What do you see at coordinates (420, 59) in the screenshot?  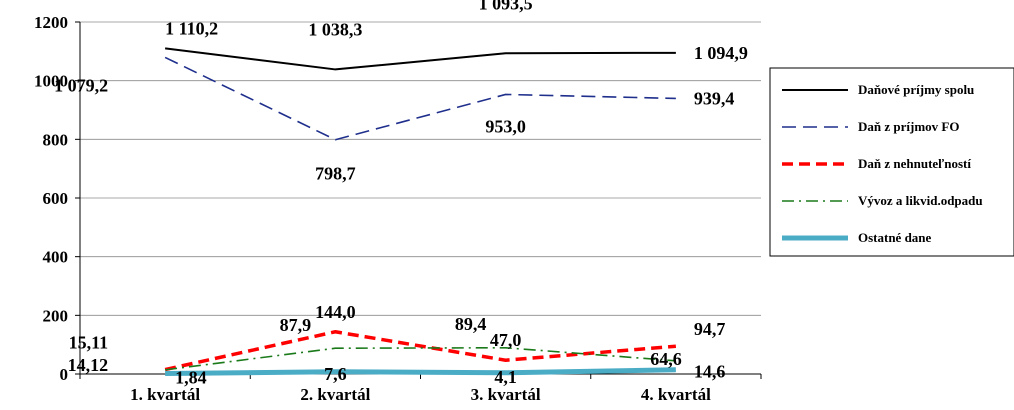 I see `series-line-total-tax-revenue` at bounding box center [420, 59].